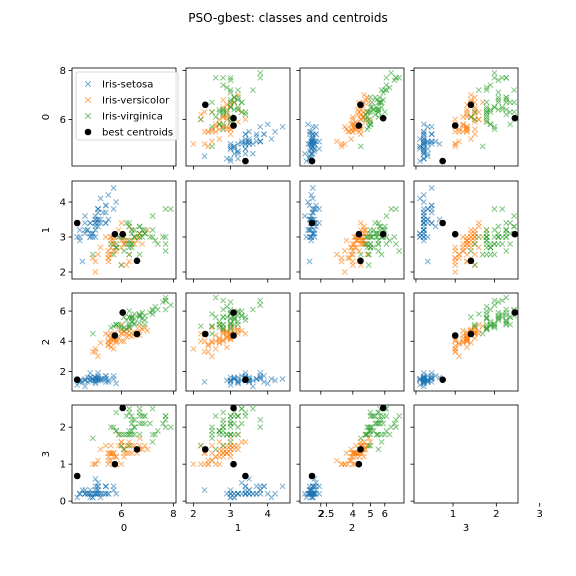 The height and width of the screenshot is (576, 576). Describe the element at coordinates (63, 71) in the screenshot. I see `y-tick-label: 8` at that location.